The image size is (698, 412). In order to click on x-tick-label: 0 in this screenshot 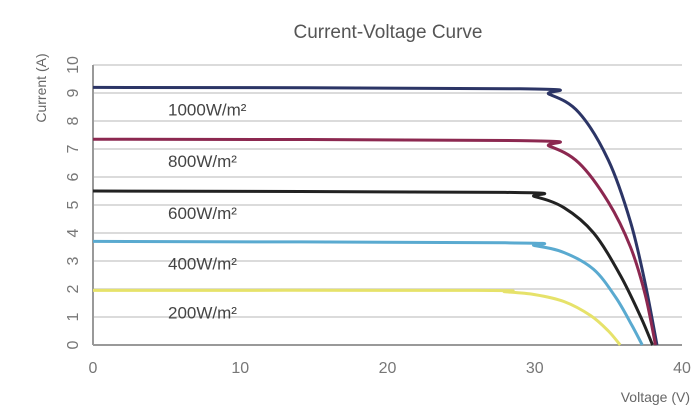, I will do `click(93, 368)`.